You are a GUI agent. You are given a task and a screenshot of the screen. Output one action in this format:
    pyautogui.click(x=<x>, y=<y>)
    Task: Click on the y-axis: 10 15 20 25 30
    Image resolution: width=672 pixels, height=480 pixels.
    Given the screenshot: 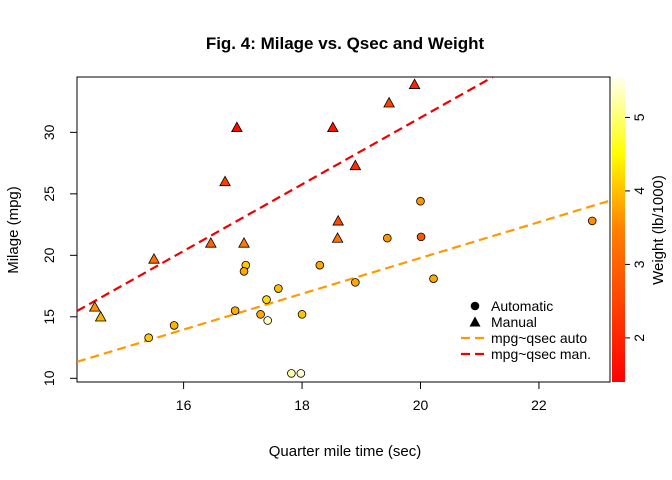 What is the action you would take?
    pyautogui.click(x=59, y=255)
    